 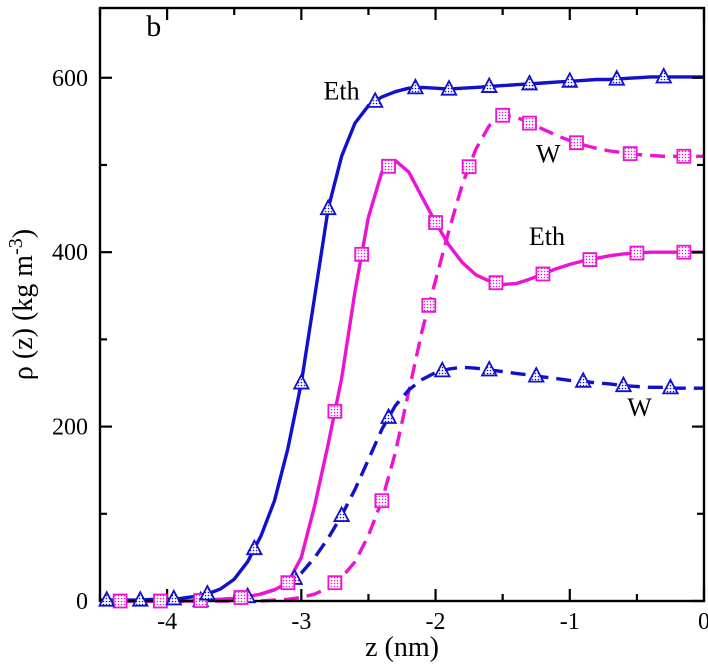 What do you see at coordinates (342, 91) in the screenshot?
I see `eth-blue-label: Eth` at bounding box center [342, 91].